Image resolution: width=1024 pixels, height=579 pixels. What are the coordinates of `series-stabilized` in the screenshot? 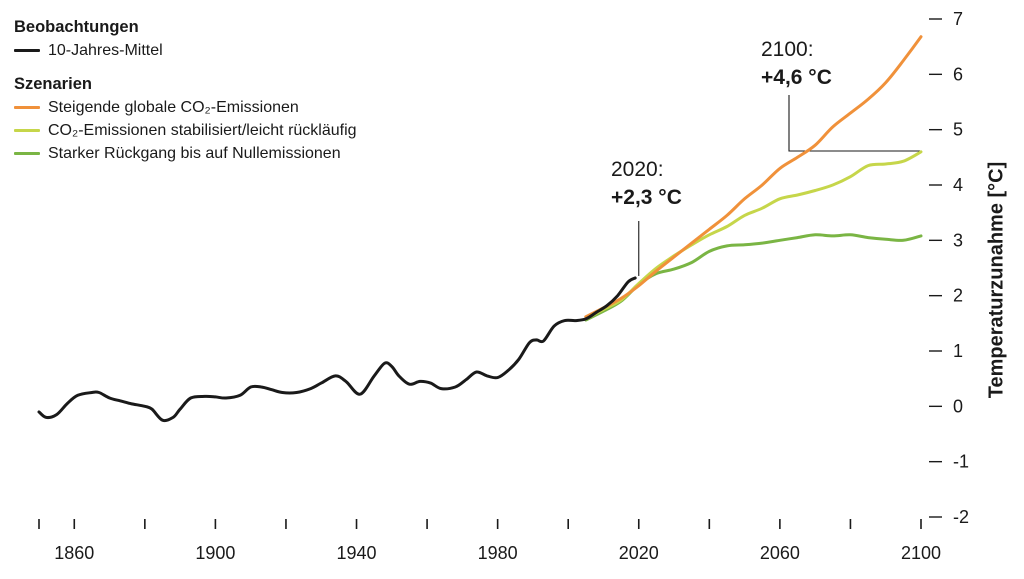 It's located at (753, 235).